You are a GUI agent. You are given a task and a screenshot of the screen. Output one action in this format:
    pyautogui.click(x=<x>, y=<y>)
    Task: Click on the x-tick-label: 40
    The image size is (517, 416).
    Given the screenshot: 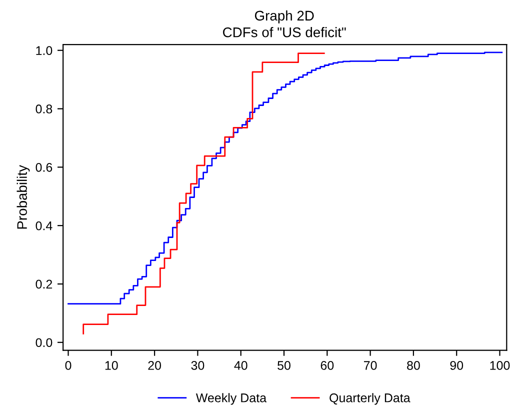 What is the action you would take?
    pyautogui.click(x=241, y=365)
    